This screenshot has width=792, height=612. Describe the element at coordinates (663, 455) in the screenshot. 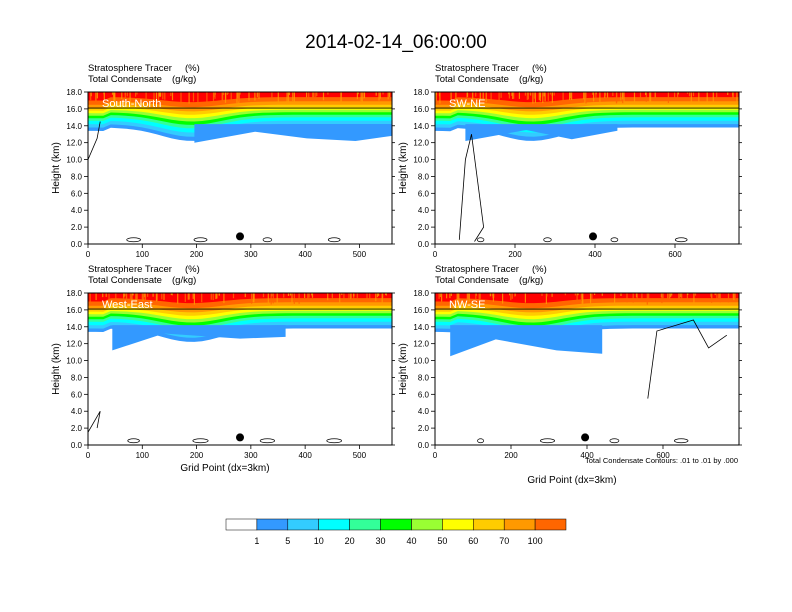

I see `x-tick-label: 600` at that location.